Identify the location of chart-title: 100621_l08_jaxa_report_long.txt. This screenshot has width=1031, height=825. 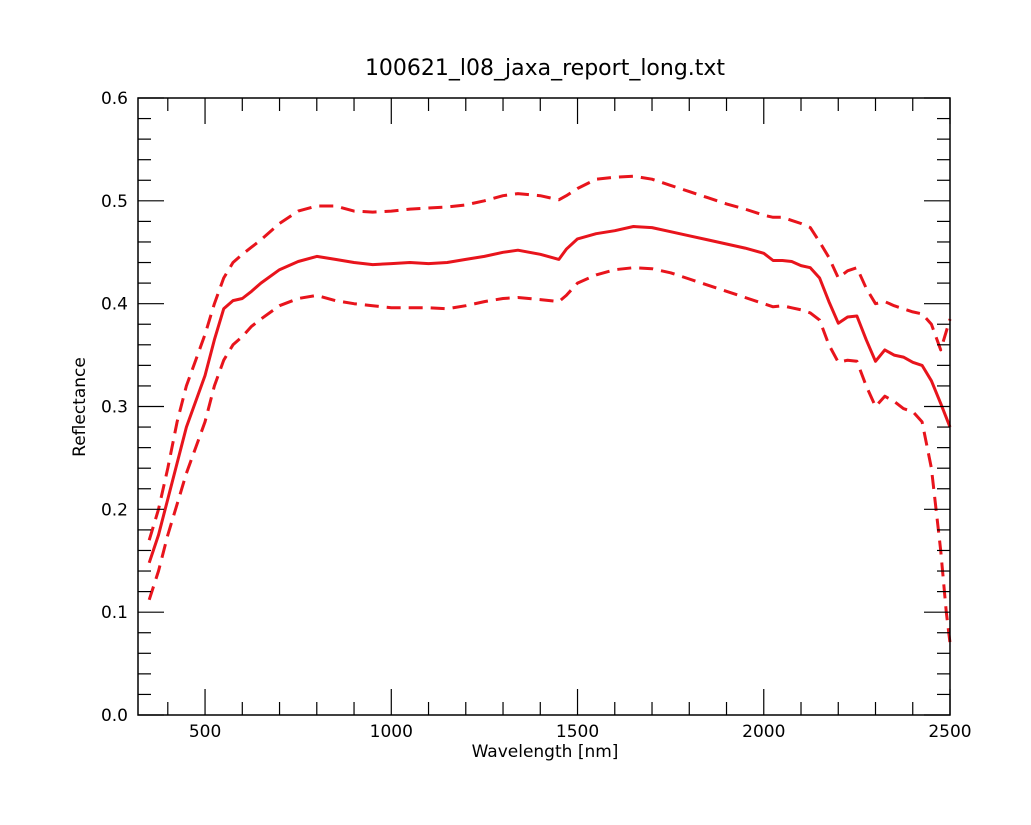
(545, 68).